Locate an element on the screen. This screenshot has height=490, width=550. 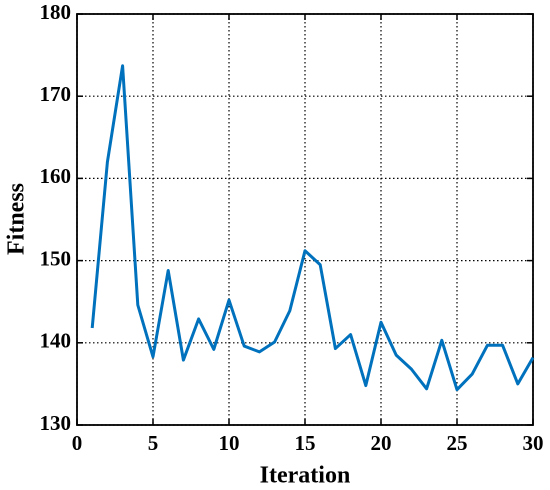
x-tick-label: 15 is located at coordinates (305, 443).